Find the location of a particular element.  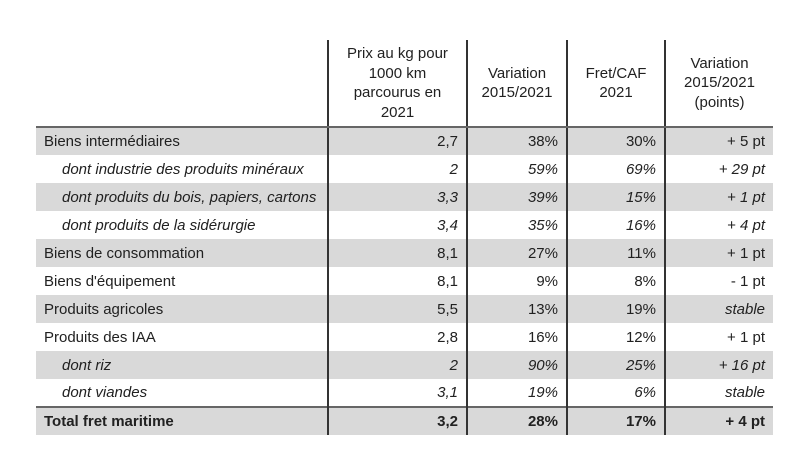

cell-variation: 39% is located at coordinates (516, 197).